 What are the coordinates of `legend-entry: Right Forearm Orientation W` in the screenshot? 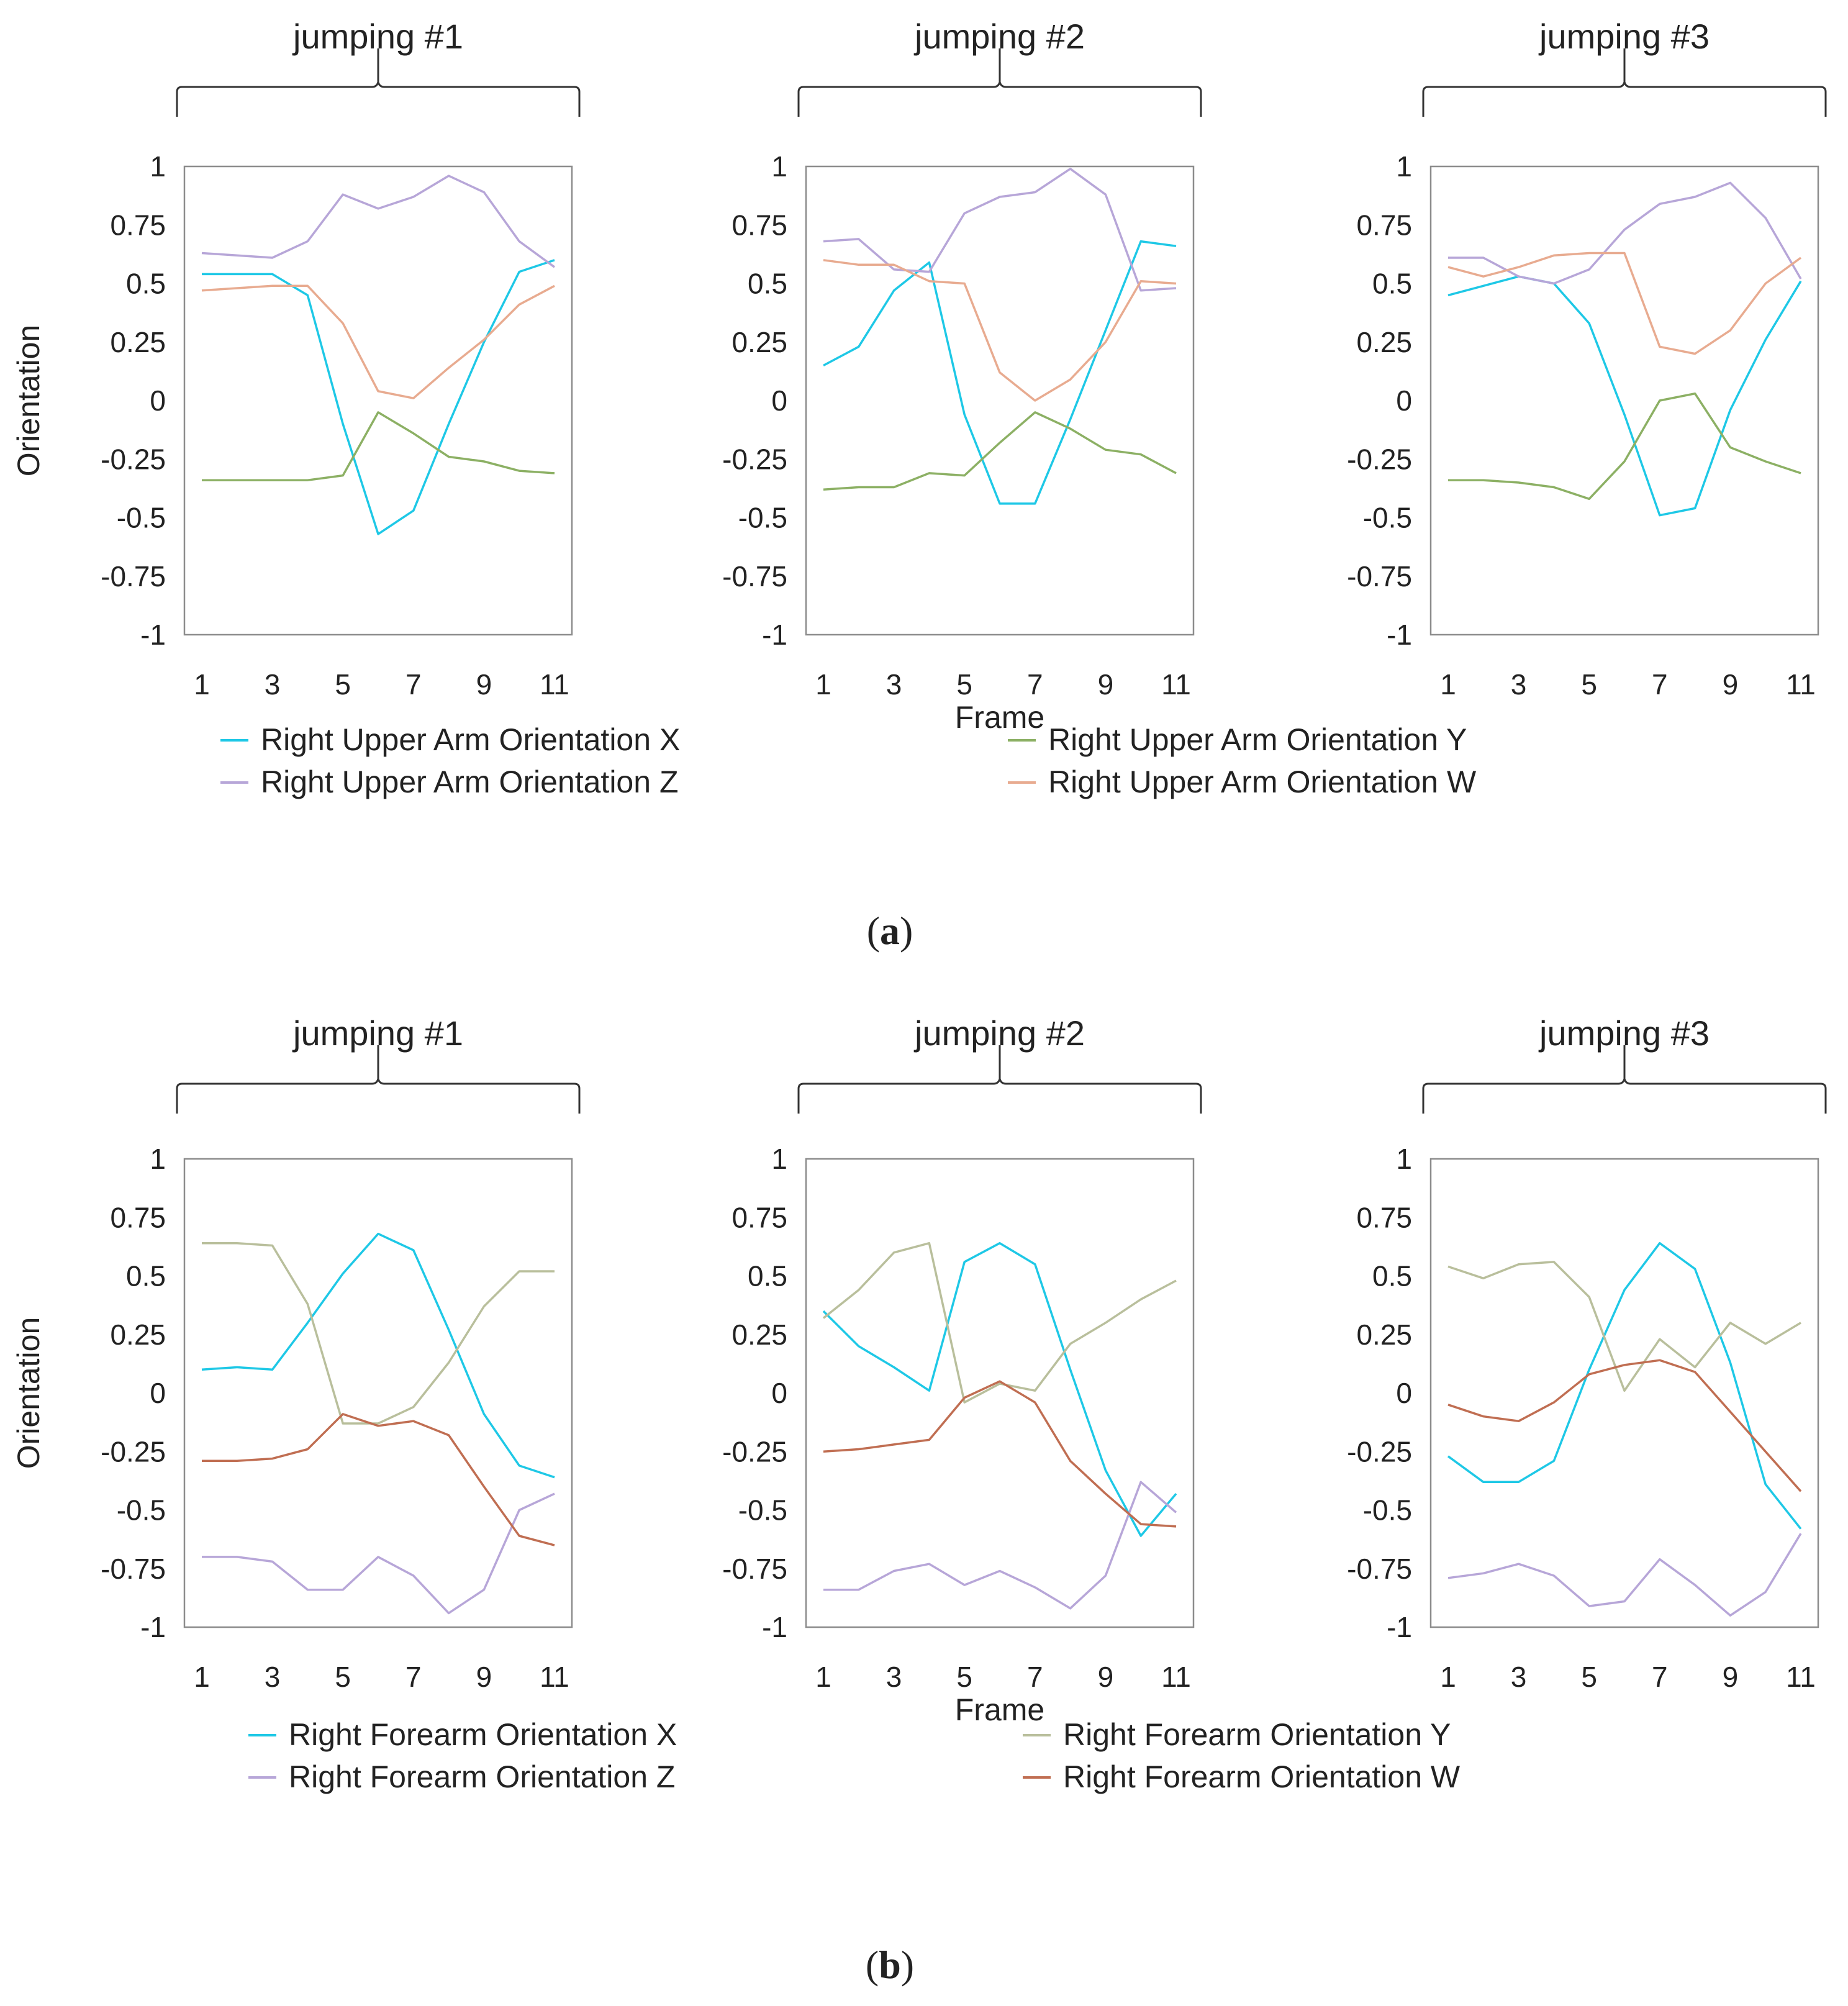 It's located at (1262, 1777).